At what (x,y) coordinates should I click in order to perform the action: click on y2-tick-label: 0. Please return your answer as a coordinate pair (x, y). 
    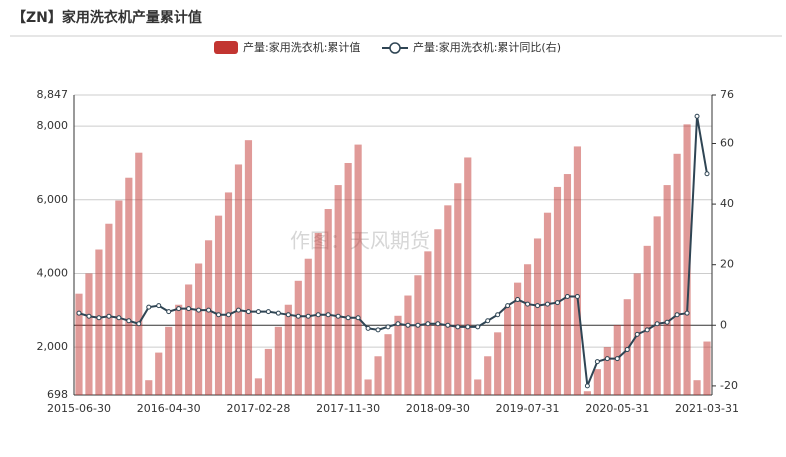
    Looking at the image, I should click on (723, 324).